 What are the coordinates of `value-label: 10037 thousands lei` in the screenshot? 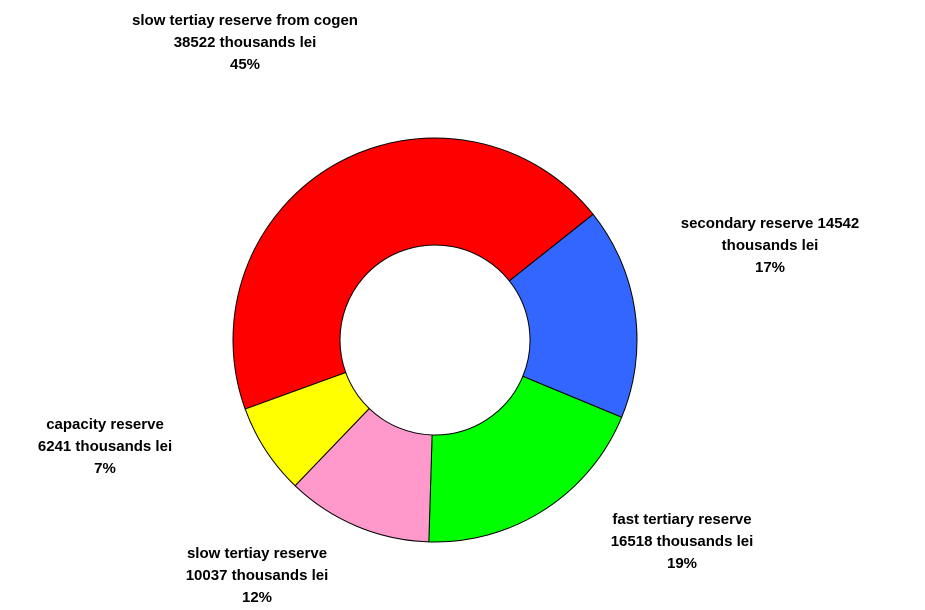 It's located at (257, 575).